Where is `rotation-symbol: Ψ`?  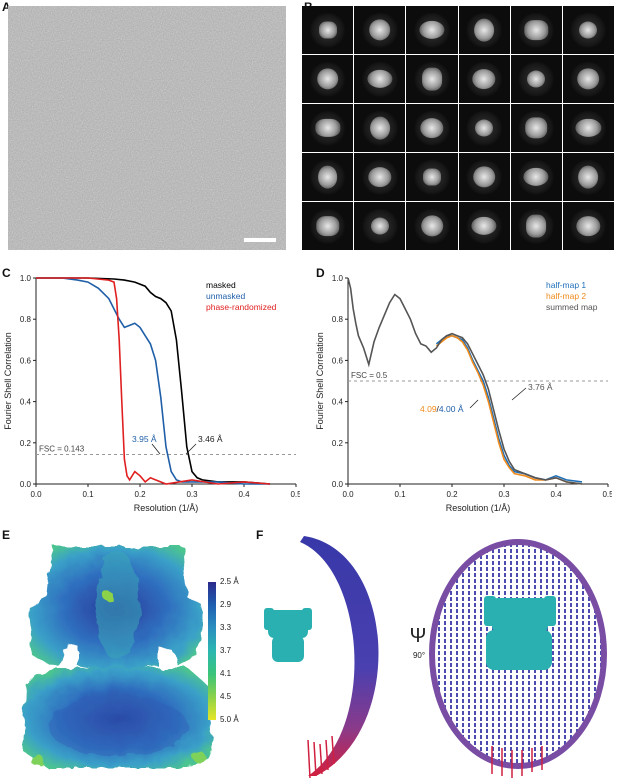
rotation-symbol: Ψ is located at coordinates (418, 636).